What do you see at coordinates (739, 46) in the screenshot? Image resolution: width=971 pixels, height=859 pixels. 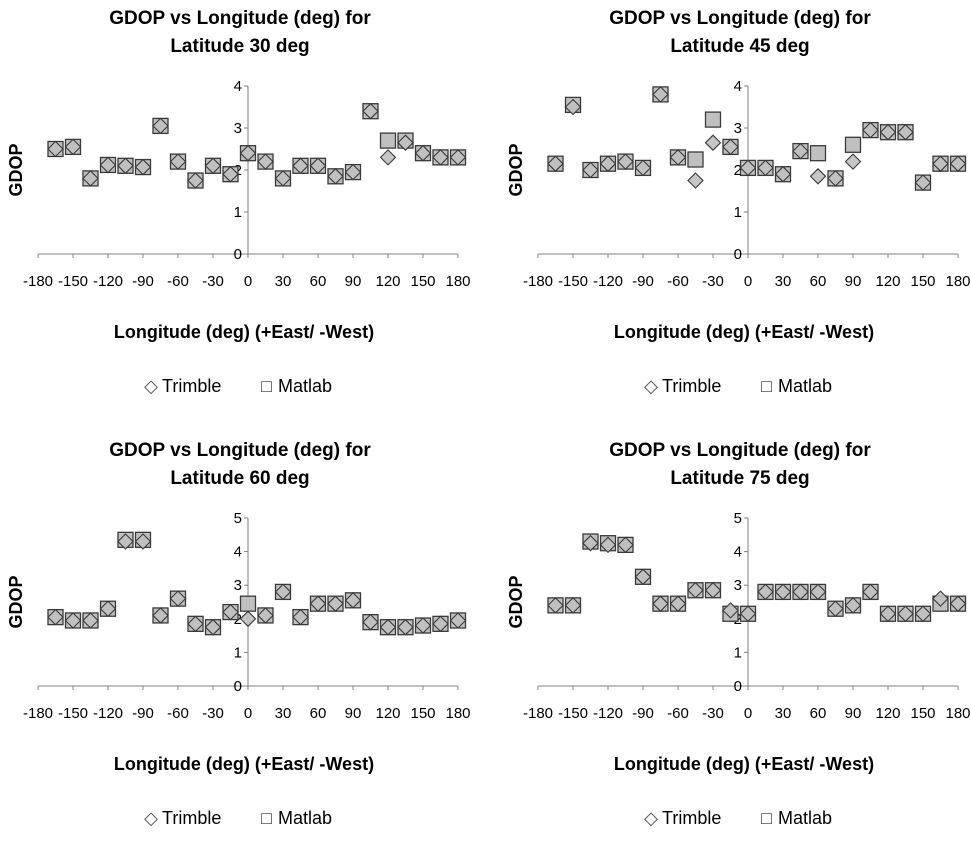 I see `chart-title-line: Latitude 45 deg` at bounding box center [739, 46].